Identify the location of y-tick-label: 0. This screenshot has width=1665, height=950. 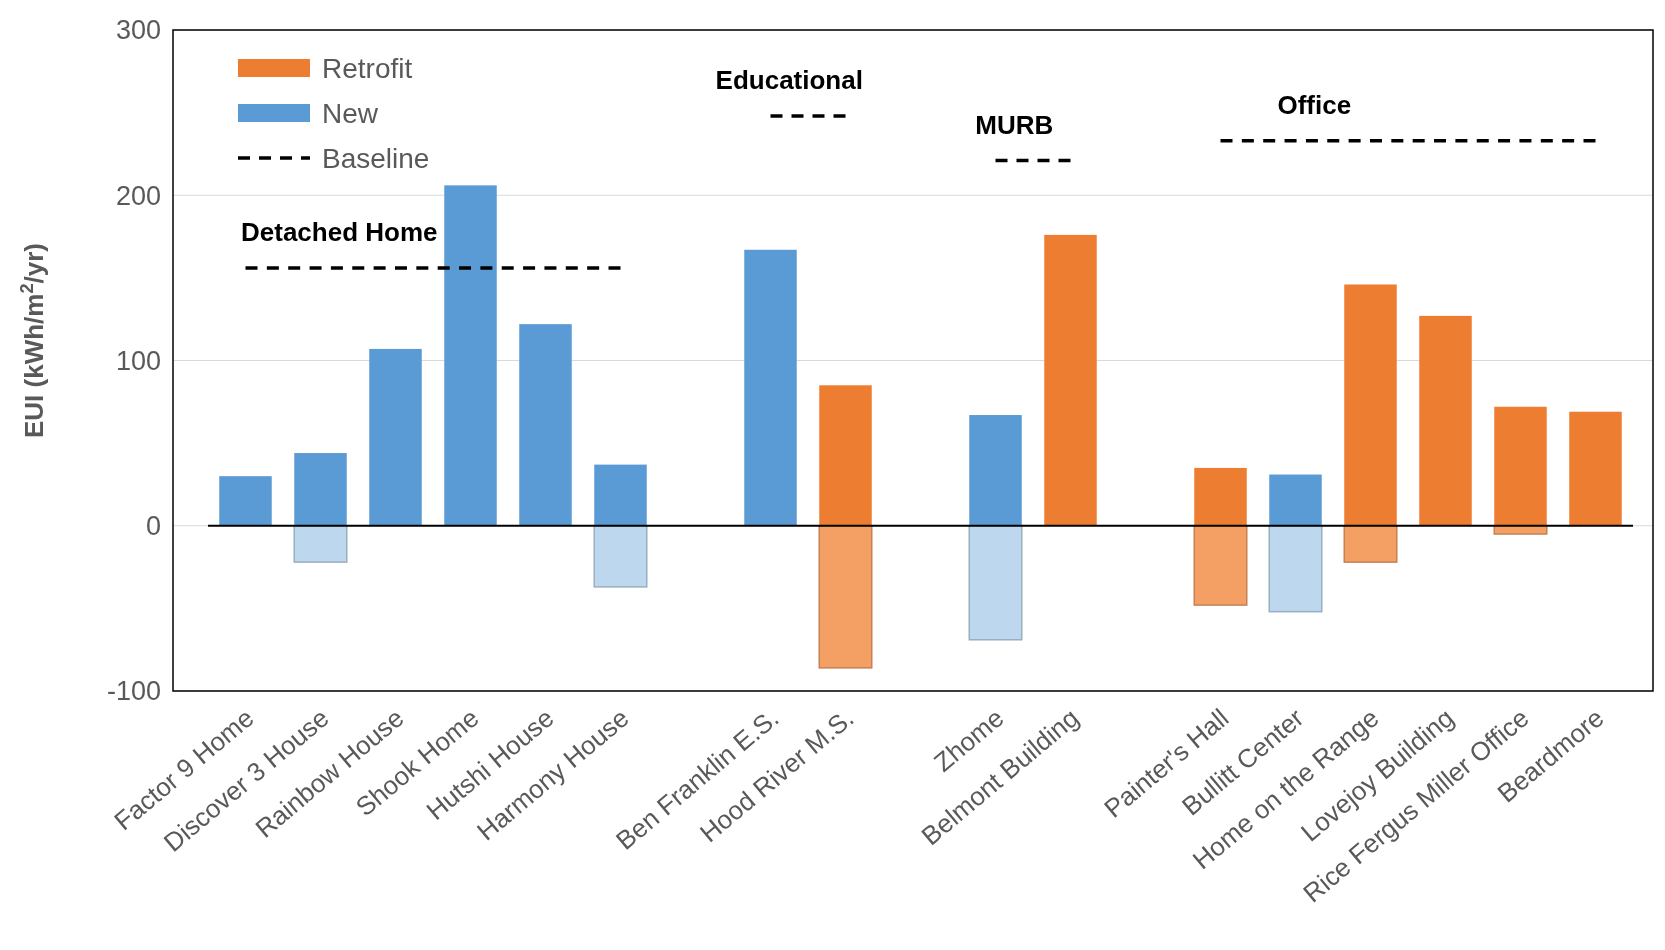
(153, 526).